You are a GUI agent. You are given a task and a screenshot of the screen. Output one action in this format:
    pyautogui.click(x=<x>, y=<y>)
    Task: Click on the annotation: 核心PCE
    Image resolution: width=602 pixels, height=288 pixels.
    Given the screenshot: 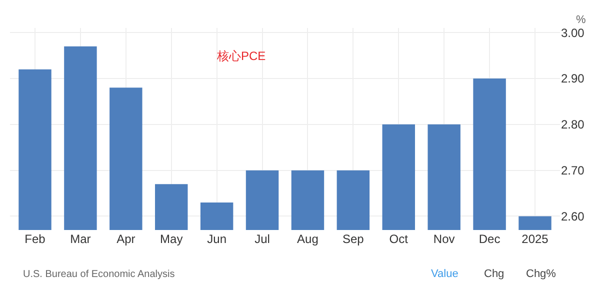 What is the action you would take?
    pyautogui.click(x=241, y=56)
    